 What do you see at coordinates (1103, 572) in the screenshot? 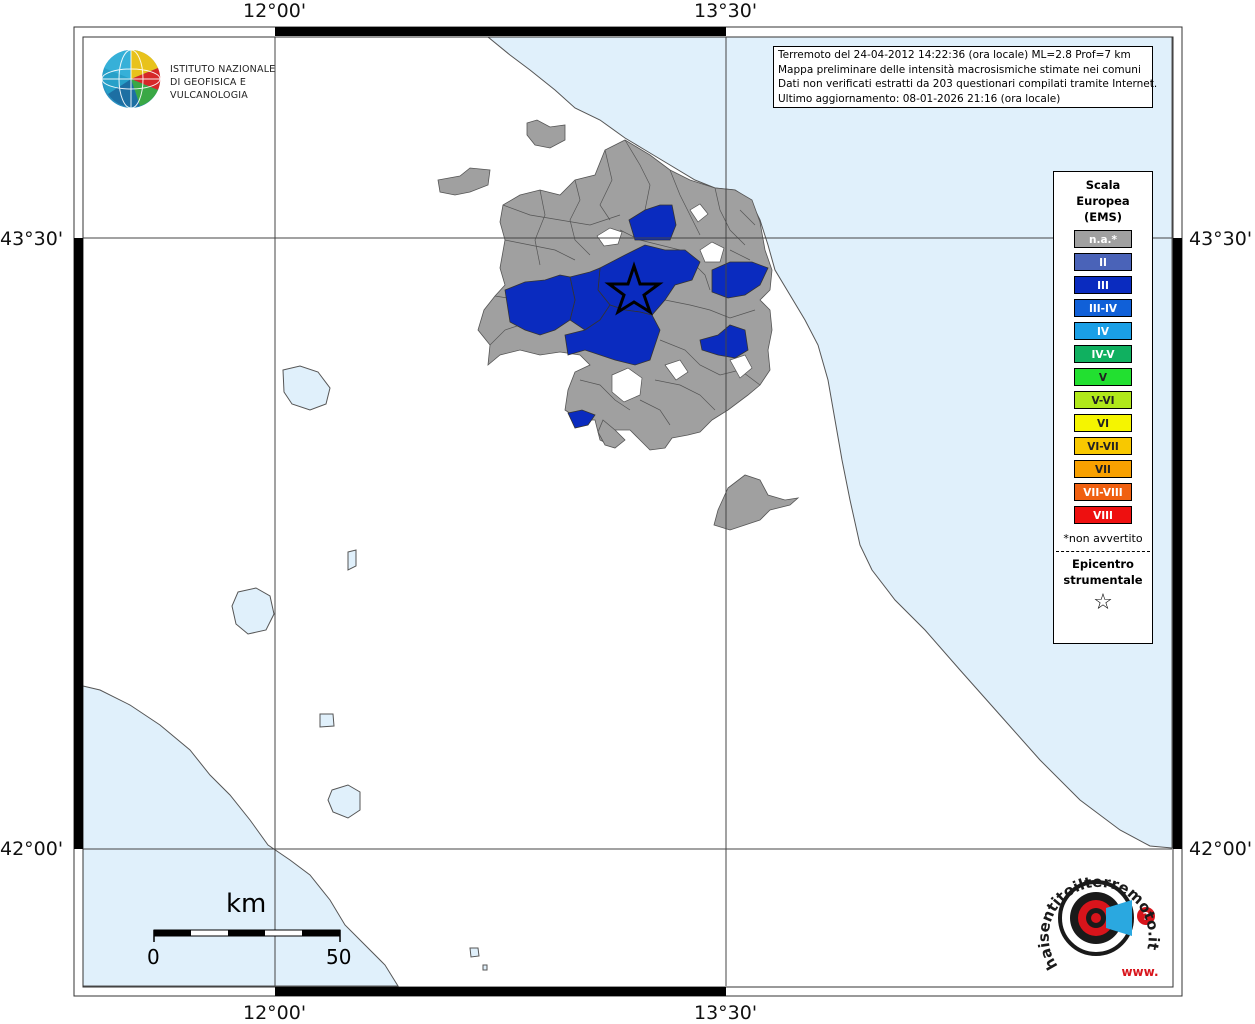
I see `legend-epicenter-label: Epicentro strumentale` at bounding box center [1103, 572].